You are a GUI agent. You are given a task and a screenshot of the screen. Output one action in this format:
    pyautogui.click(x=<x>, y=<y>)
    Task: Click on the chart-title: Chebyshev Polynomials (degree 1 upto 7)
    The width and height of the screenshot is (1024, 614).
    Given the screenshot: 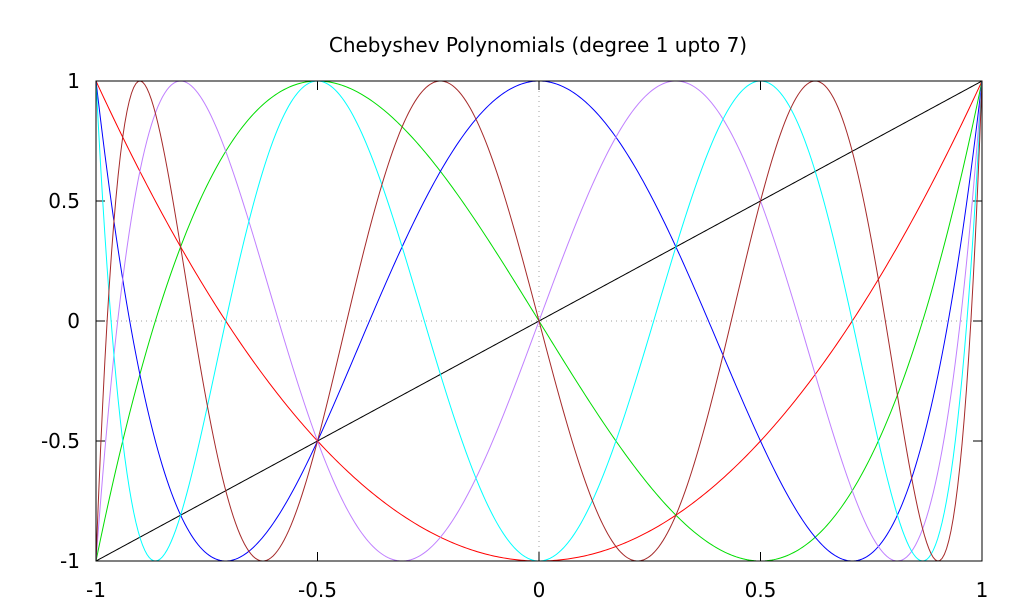 What is the action you would take?
    pyautogui.click(x=538, y=45)
    